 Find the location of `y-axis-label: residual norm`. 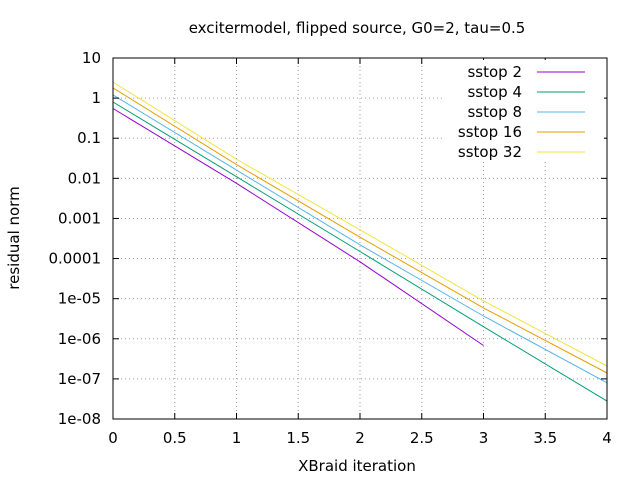

y-axis-label: residual norm is located at coordinates (14, 237).